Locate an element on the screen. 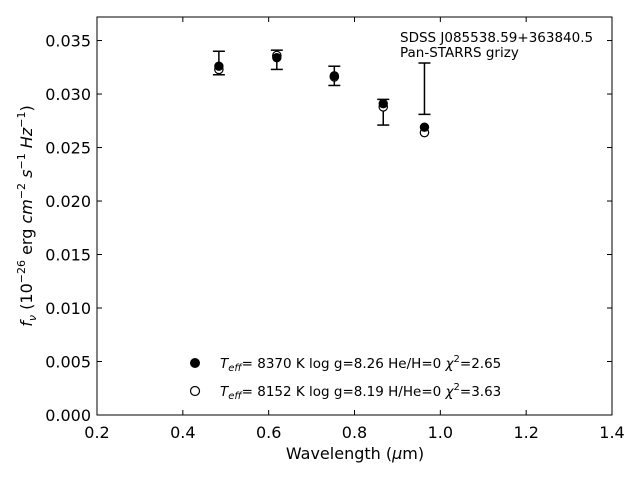 This screenshot has height=480, width=640. legend-entry-2: Teff= 8152 K log g=8.19 H/He=0 χ2=3.63 is located at coordinates (360, 392).